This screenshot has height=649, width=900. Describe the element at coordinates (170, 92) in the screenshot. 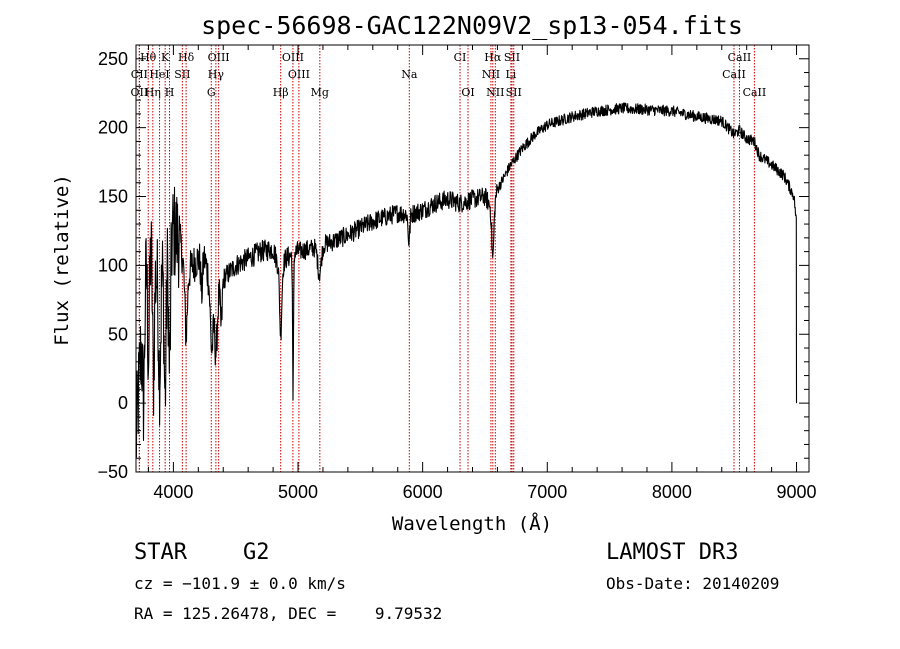

I see `line-marker-label: H` at that location.